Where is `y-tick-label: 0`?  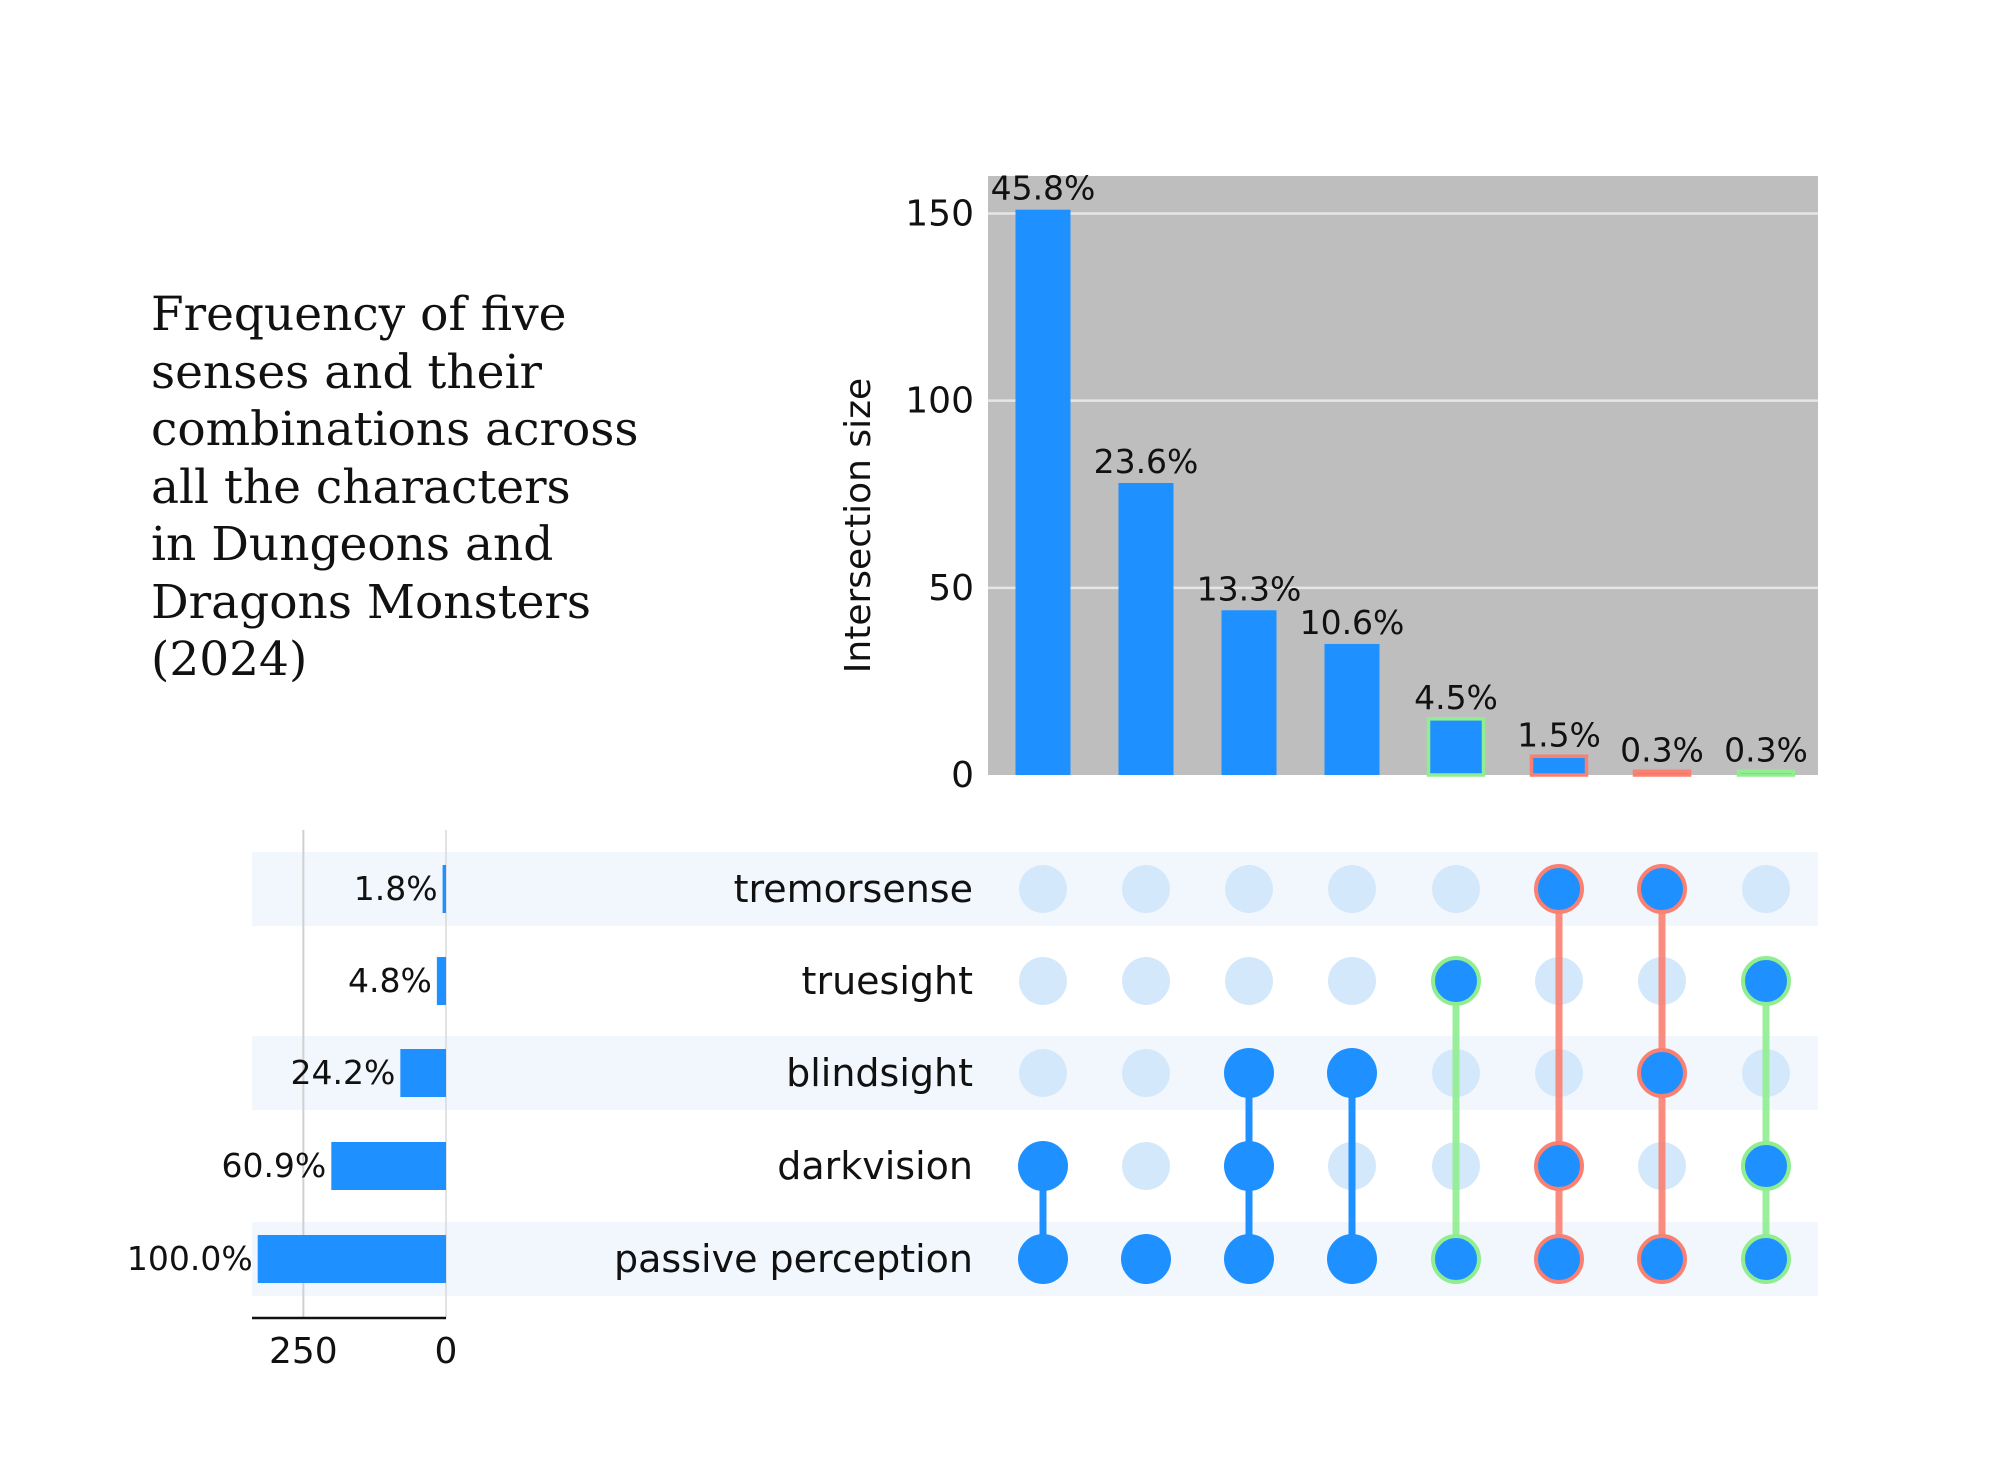
y-tick-label: 0 is located at coordinates (962, 775).